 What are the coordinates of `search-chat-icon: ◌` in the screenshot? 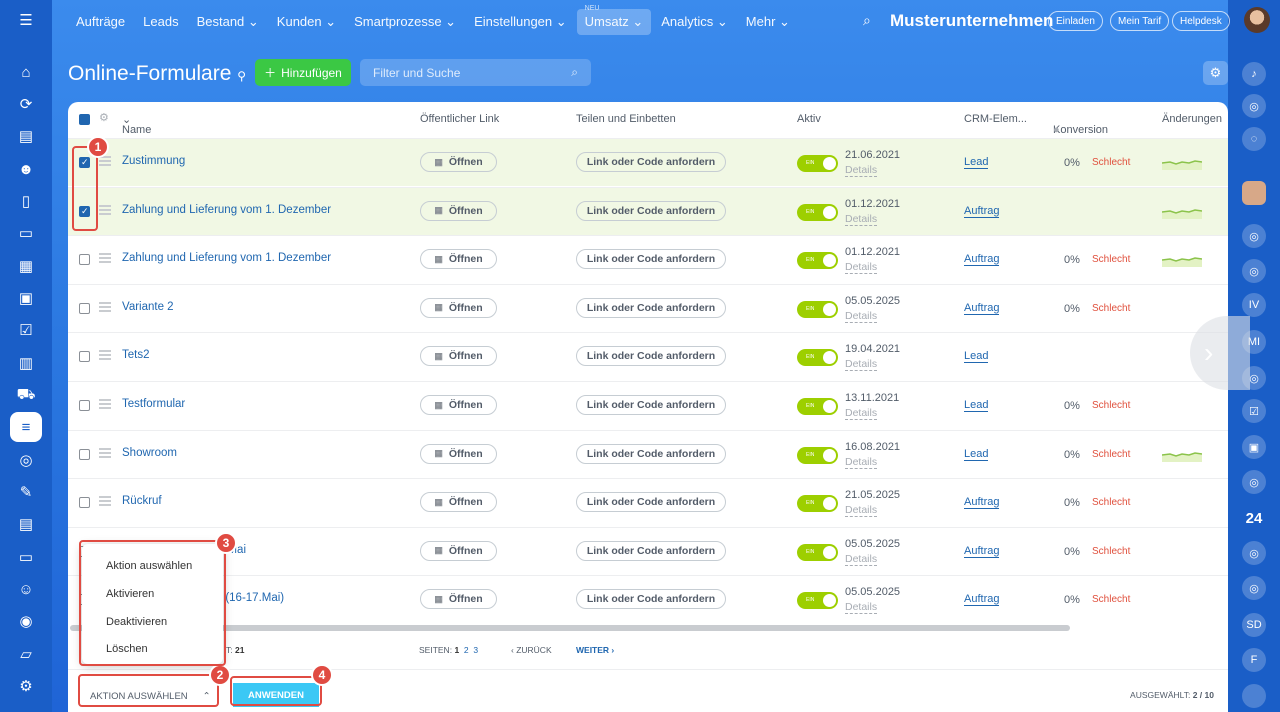 It's located at (1254, 139).